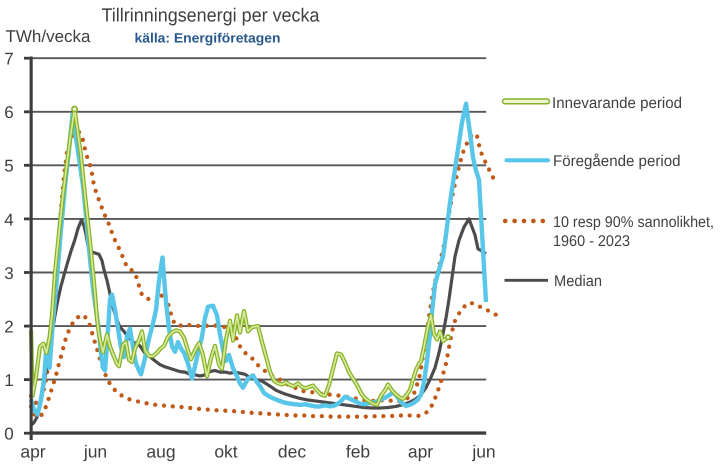 This screenshot has height=465, width=720. Describe the element at coordinates (8, 219) in the screenshot. I see `svg-text: 4` at that location.